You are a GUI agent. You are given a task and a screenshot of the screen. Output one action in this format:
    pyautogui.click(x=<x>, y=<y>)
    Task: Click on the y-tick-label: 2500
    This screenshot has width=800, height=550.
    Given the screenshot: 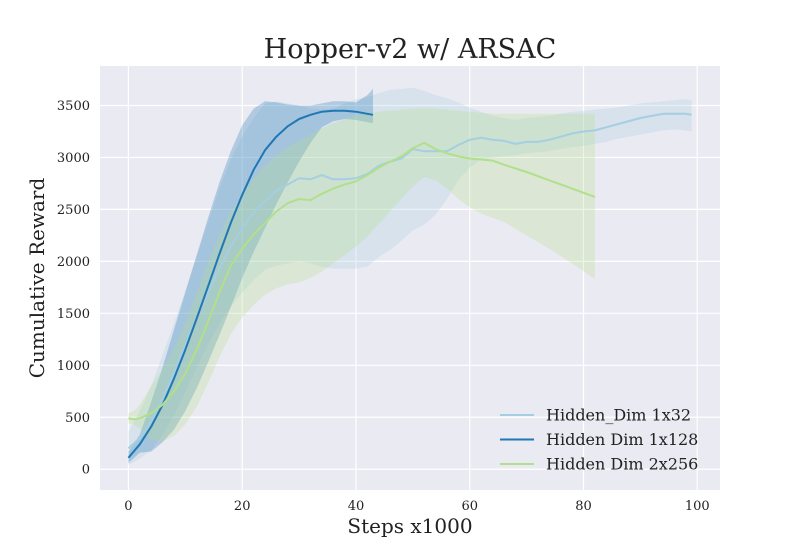 What is the action you would take?
    pyautogui.click(x=73, y=210)
    